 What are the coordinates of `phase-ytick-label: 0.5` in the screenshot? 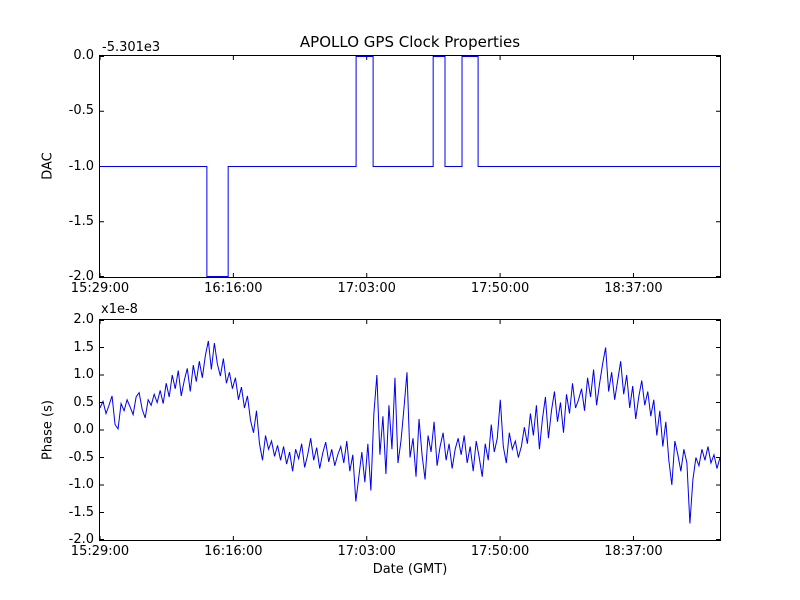 It's located at (83, 402).